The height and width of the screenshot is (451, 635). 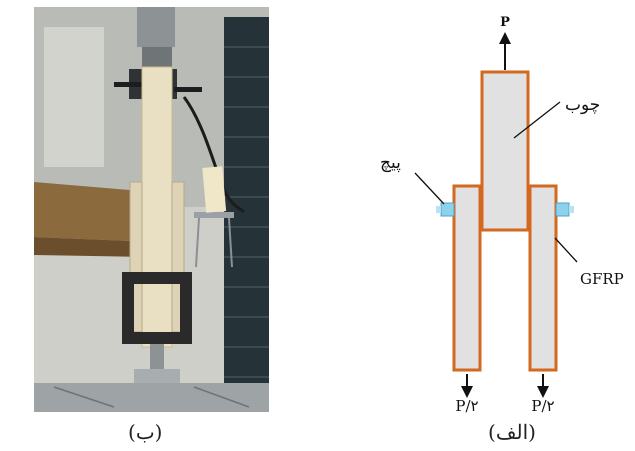 What do you see at coordinates (602, 279) in the screenshot?
I see `gfrp-label: GFRP` at bounding box center [602, 279].